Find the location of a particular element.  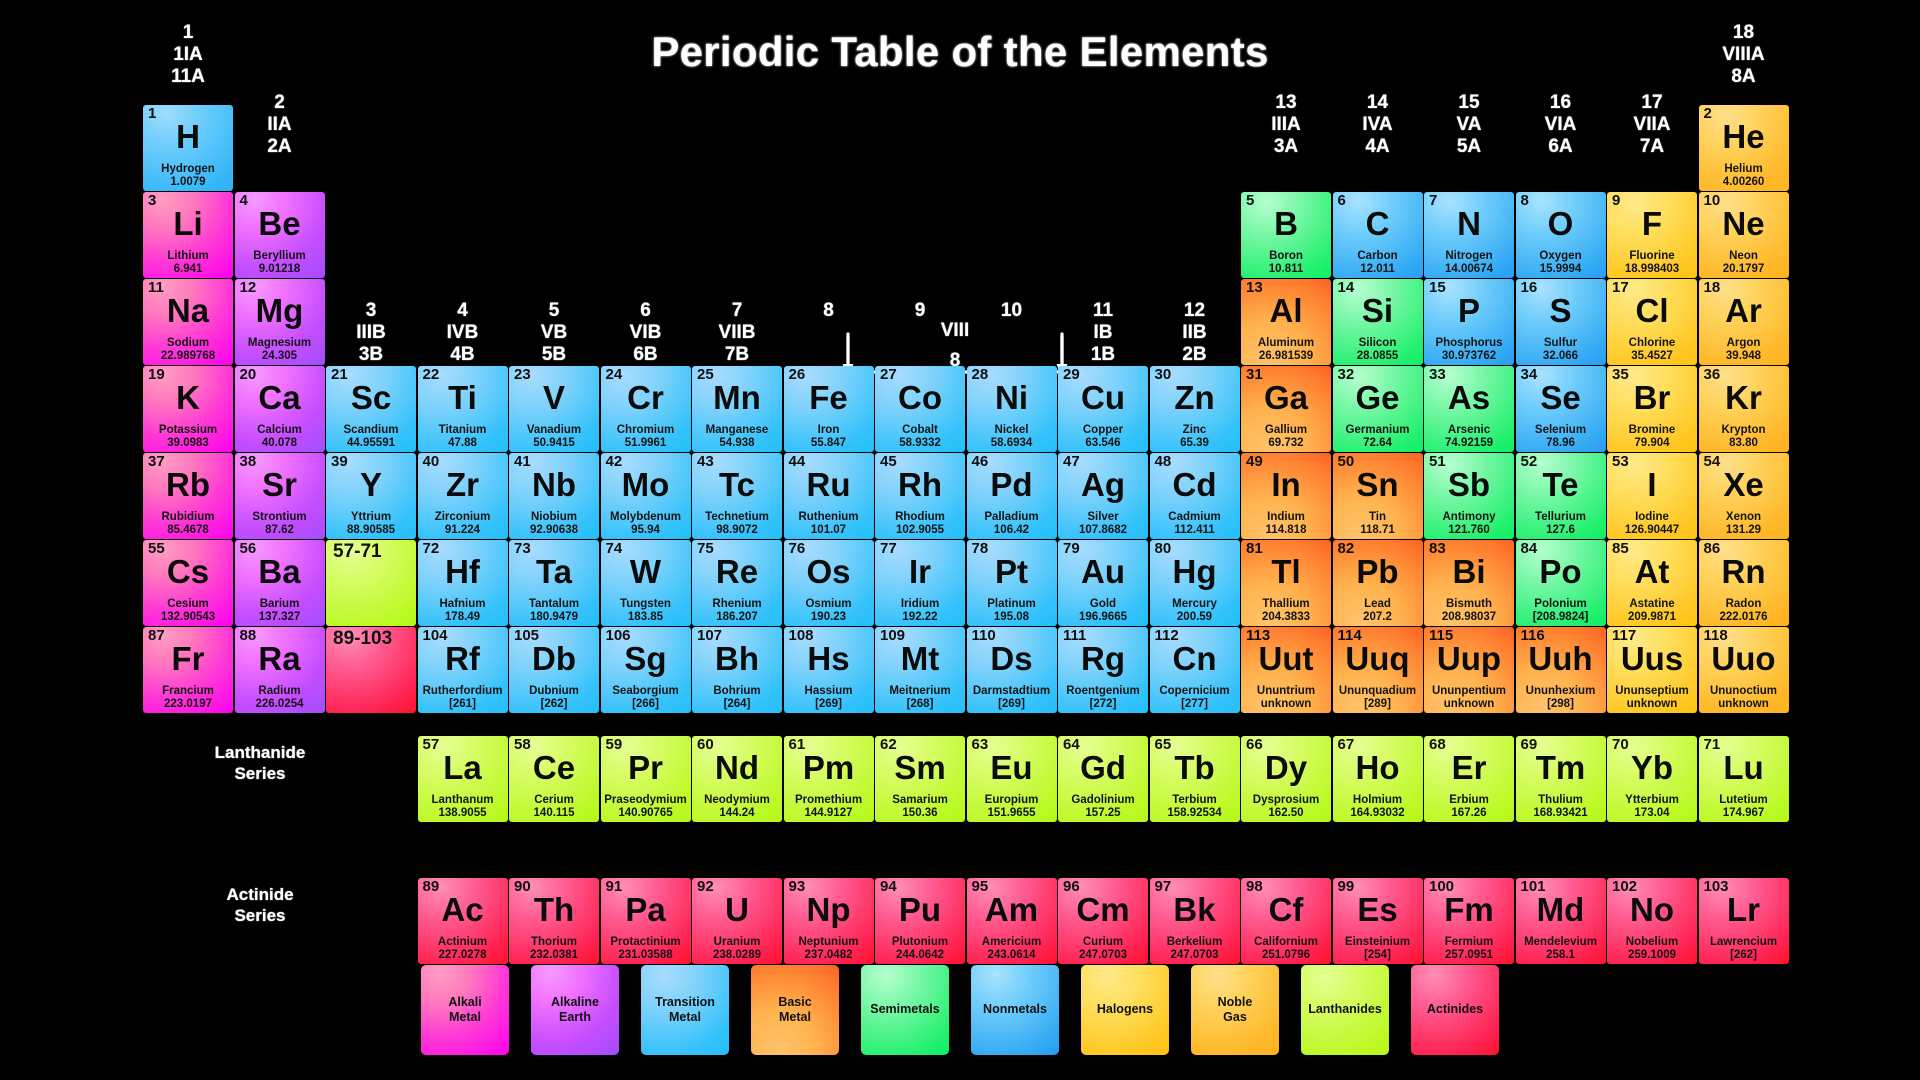

element-cell-Si: 14 Si Silicon 28.0855 is located at coordinates (1377, 322).